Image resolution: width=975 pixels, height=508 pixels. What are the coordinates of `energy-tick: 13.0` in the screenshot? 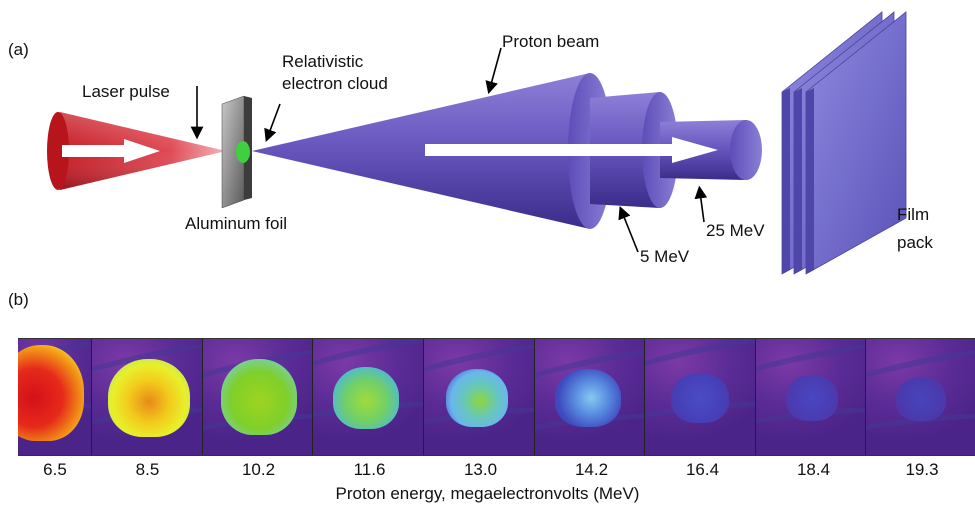 It's located at (480, 469).